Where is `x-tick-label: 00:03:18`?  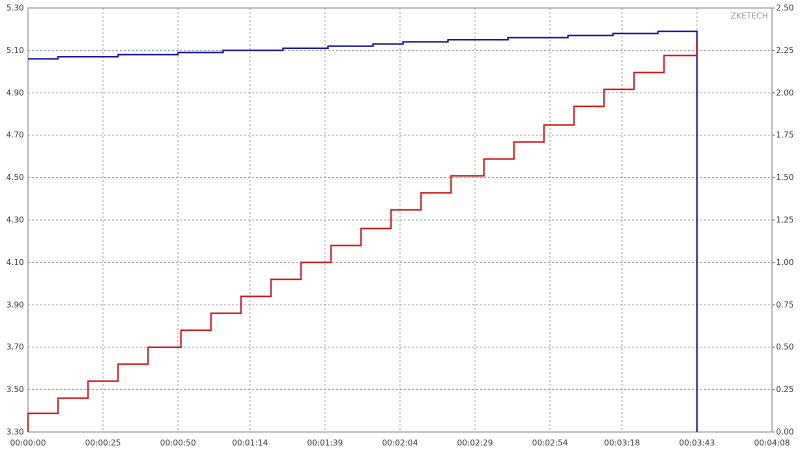 x-tick-label: 00:03:18 is located at coordinates (622, 443).